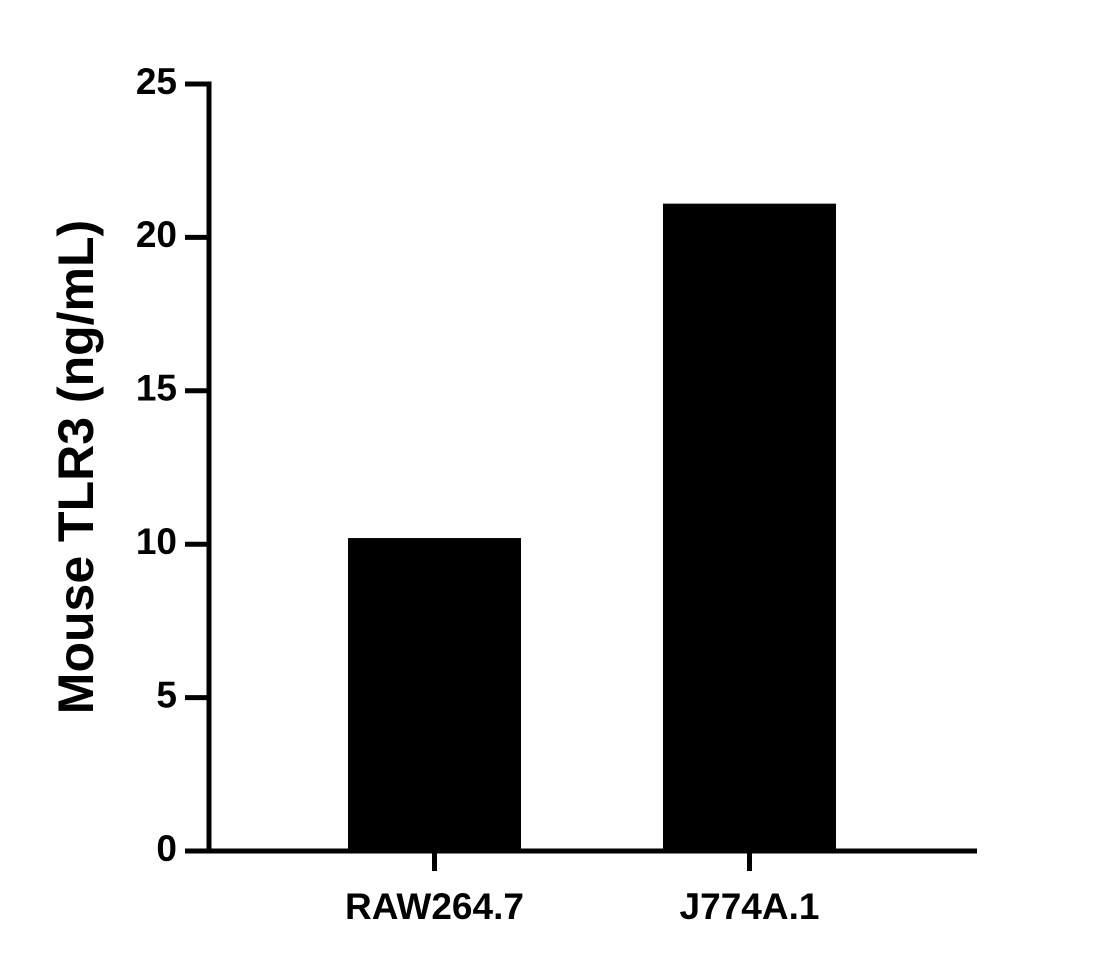 Image resolution: width=1114 pixels, height=967 pixels. Describe the element at coordinates (166, 694) in the screenshot. I see `y-tick-label: 5` at that location.